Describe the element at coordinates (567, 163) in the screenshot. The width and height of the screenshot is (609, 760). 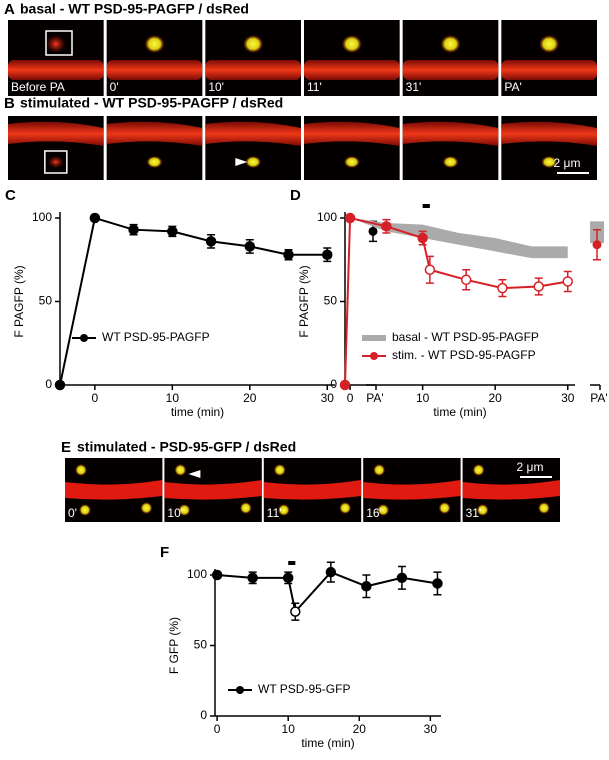
I see `scale-label: 2 μm` at that location.